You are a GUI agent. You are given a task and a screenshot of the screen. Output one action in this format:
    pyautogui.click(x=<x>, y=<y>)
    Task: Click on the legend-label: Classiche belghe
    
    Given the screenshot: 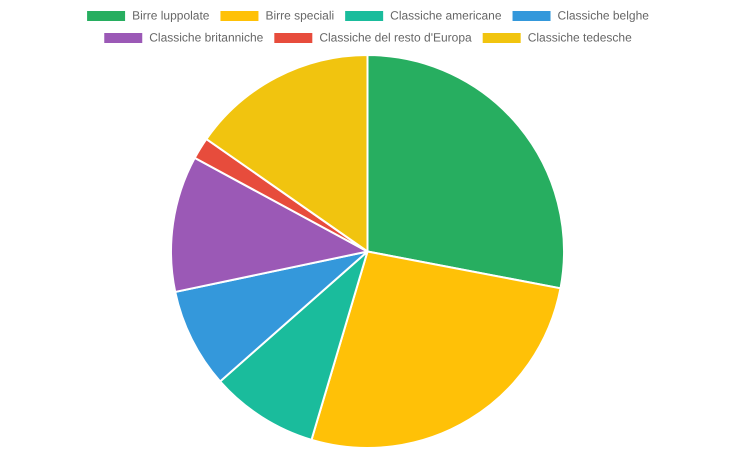 What is the action you would take?
    pyautogui.click(x=604, y=15)
    